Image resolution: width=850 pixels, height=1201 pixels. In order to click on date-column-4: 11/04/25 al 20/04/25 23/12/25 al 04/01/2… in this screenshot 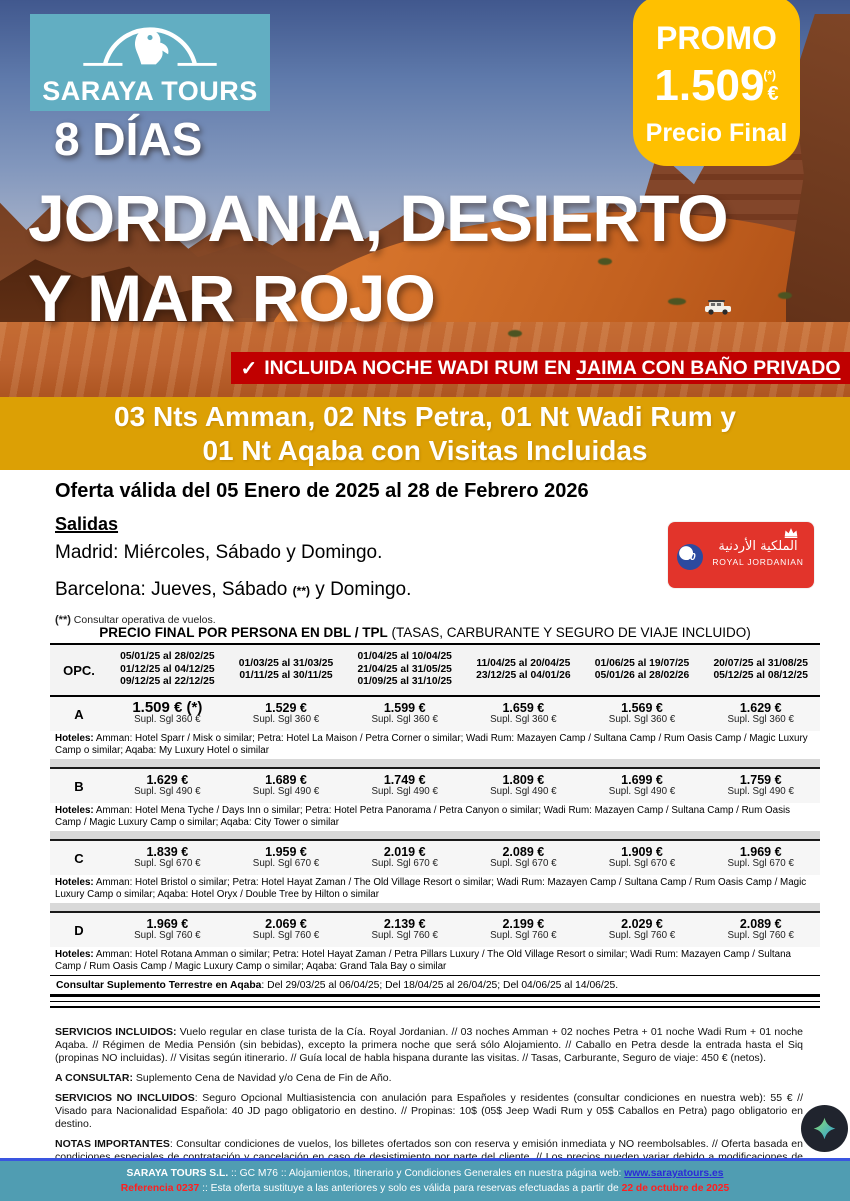, I will do `click(523, 669)`.